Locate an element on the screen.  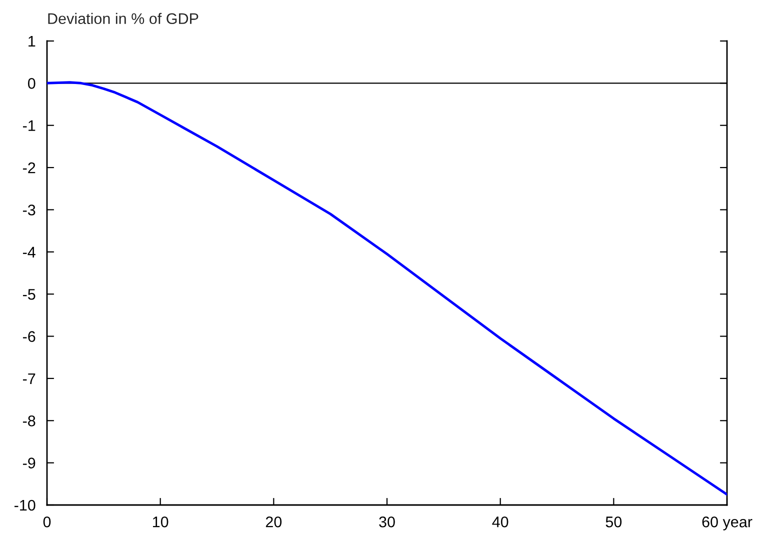
y-tick-label: -3 is located at coordinates (29, 210).